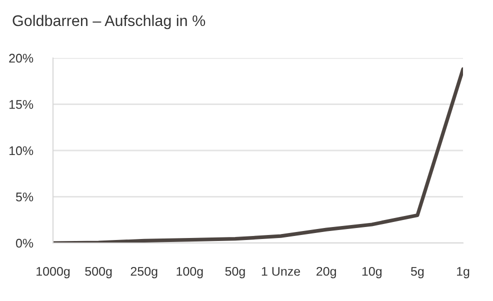  What do you see at coordinates (21, 58) in the screenshot?
I see `y-tick-label: 20%` at bounding box center [21, 58].